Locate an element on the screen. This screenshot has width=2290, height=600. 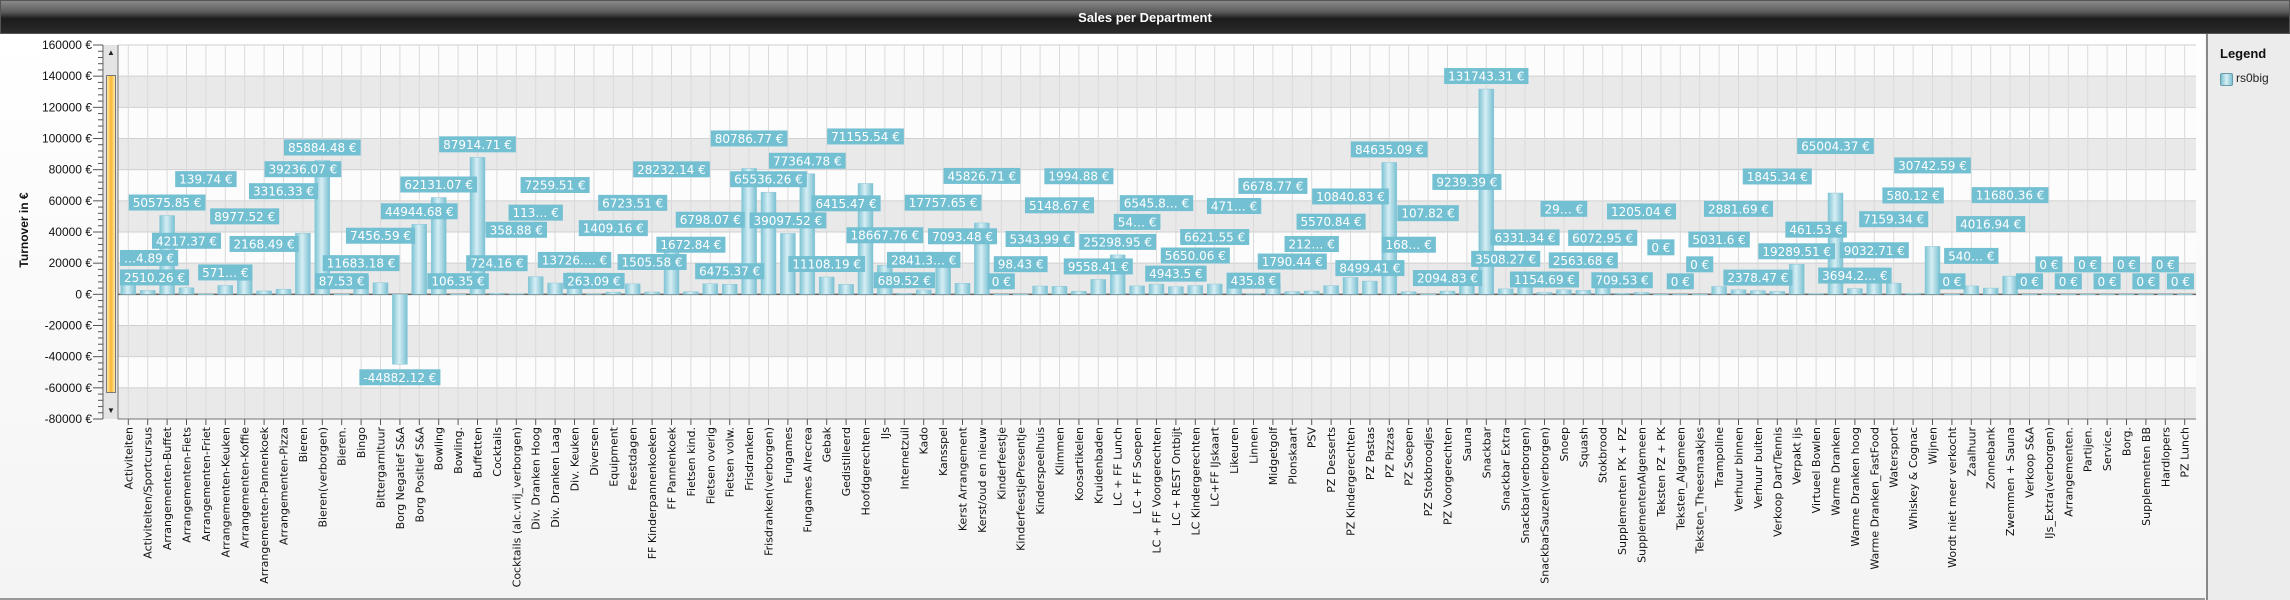
data-label: 9239.39 € is located at coordinates (1466, 182).